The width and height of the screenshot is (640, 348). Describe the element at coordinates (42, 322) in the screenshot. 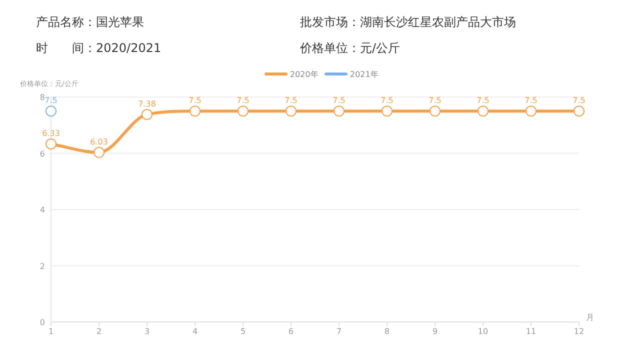

I see `y-tick-label: 0` at that location.